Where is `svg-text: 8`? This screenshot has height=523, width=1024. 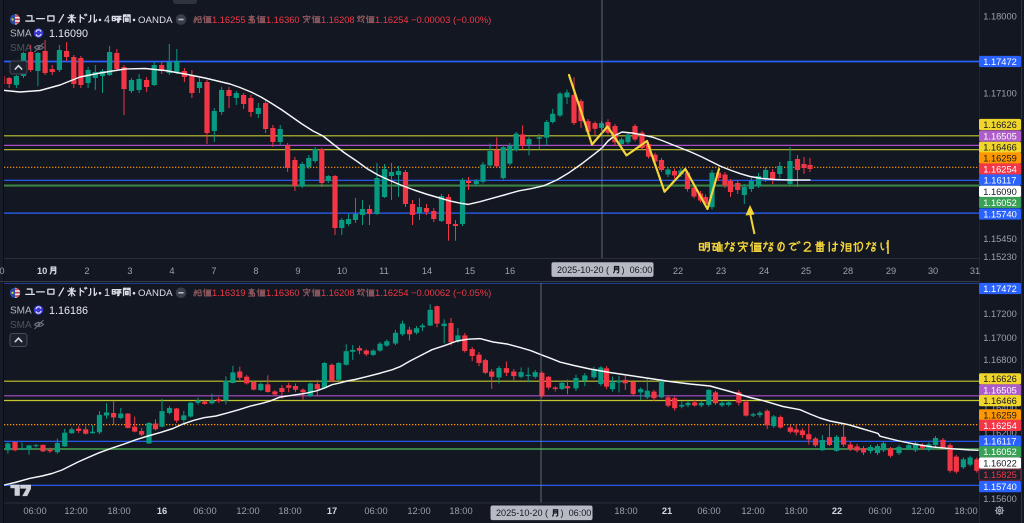
svg-text: 8 is located at coordinates (255, 271).